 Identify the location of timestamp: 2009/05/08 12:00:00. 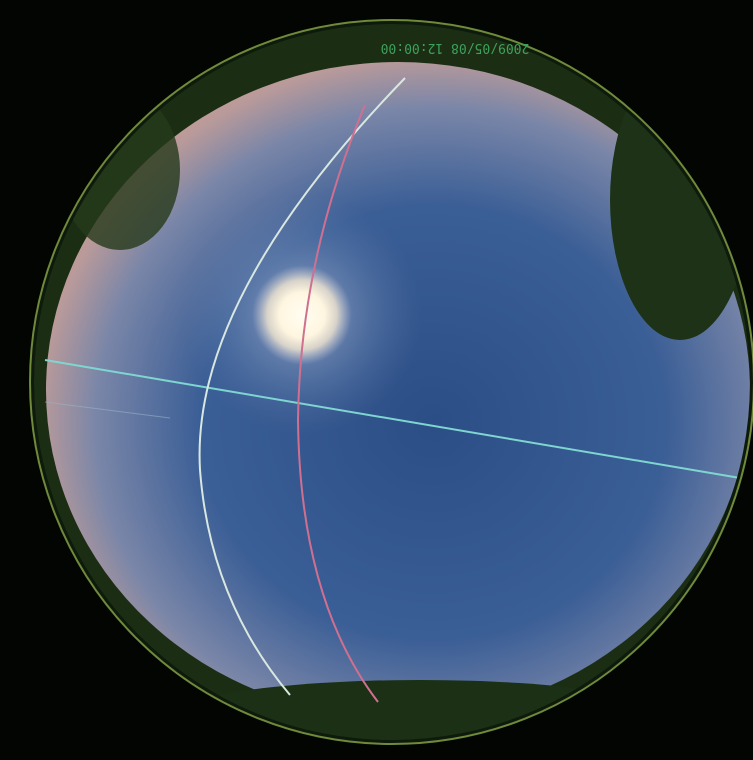
(455, 47).